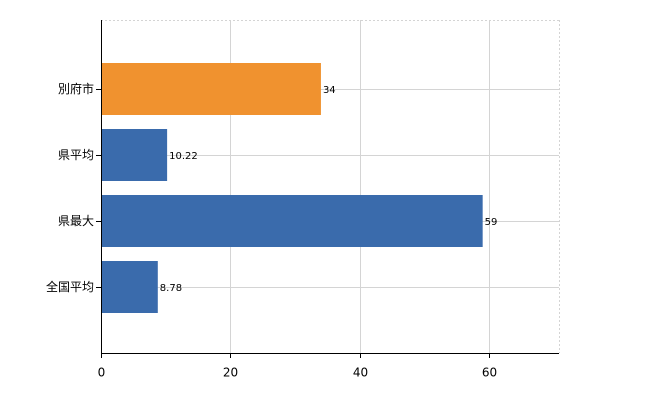 This screenshot has width=650, height=400. Describe the element at coordinates (489, 373) in the screenshot. I see `x-tick-label: 60` at that location.